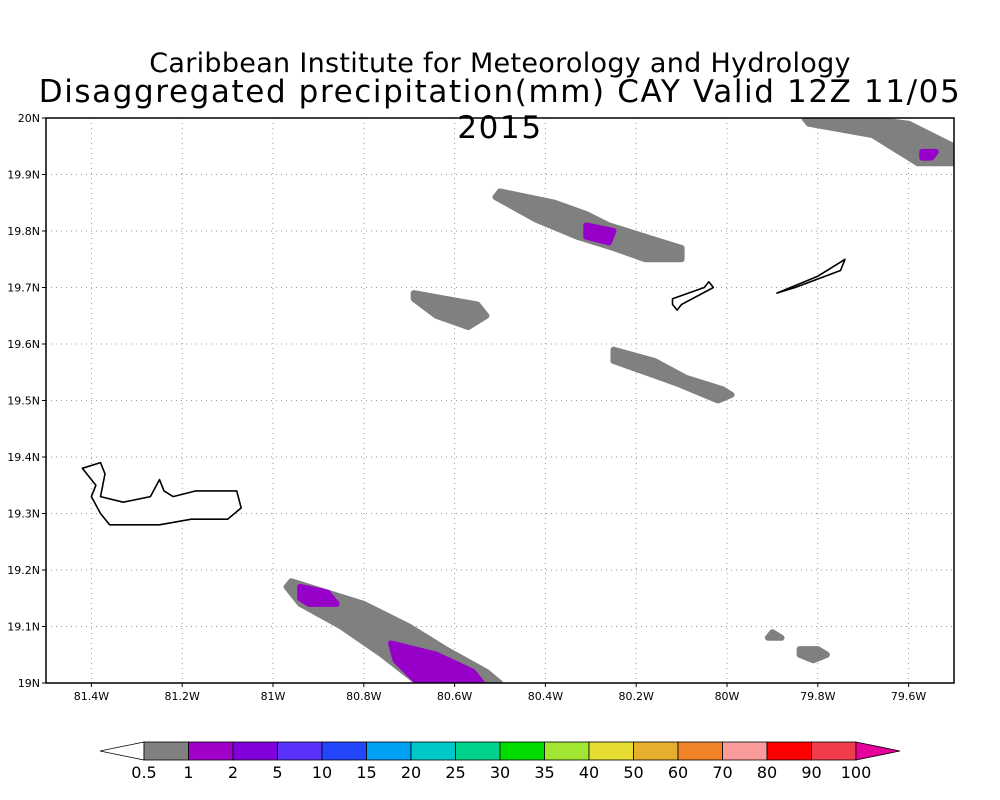 The image size is (1000, 800). What do you see at coordinates (500, 761) in the screenshot?
I see `colorbar: 0.5 1 2 5 10 15 20 25 30 35 40 50 60 70 80 90 100` at bounding box center [500, 761].